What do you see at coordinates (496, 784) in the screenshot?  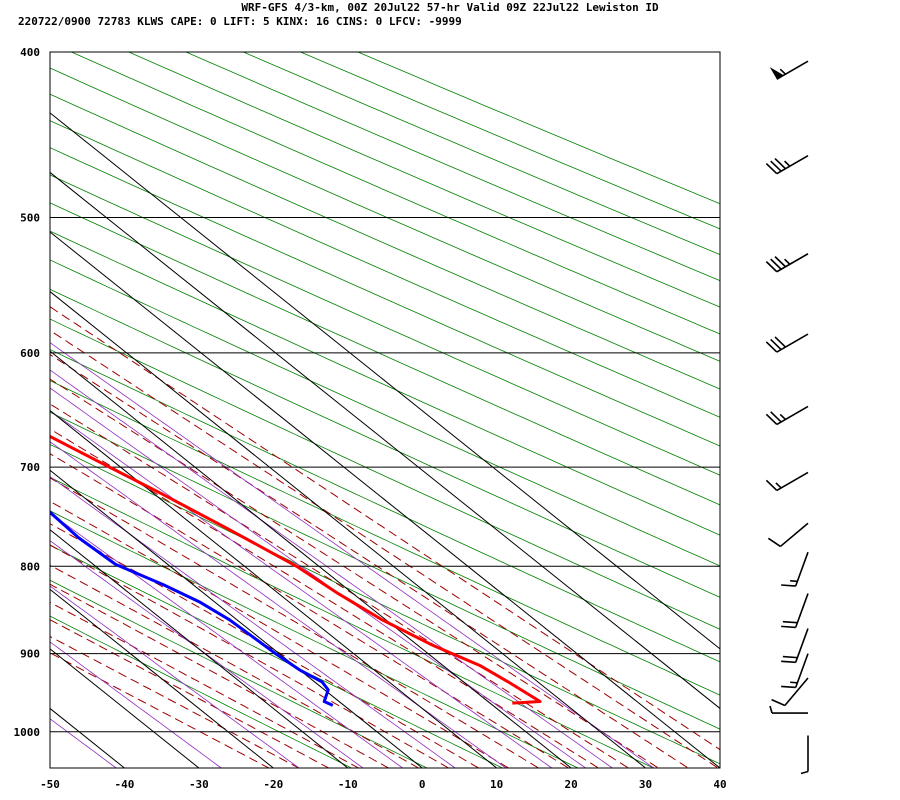 I see `temperature-tick-label: 10` at bounding box center [496, 784].